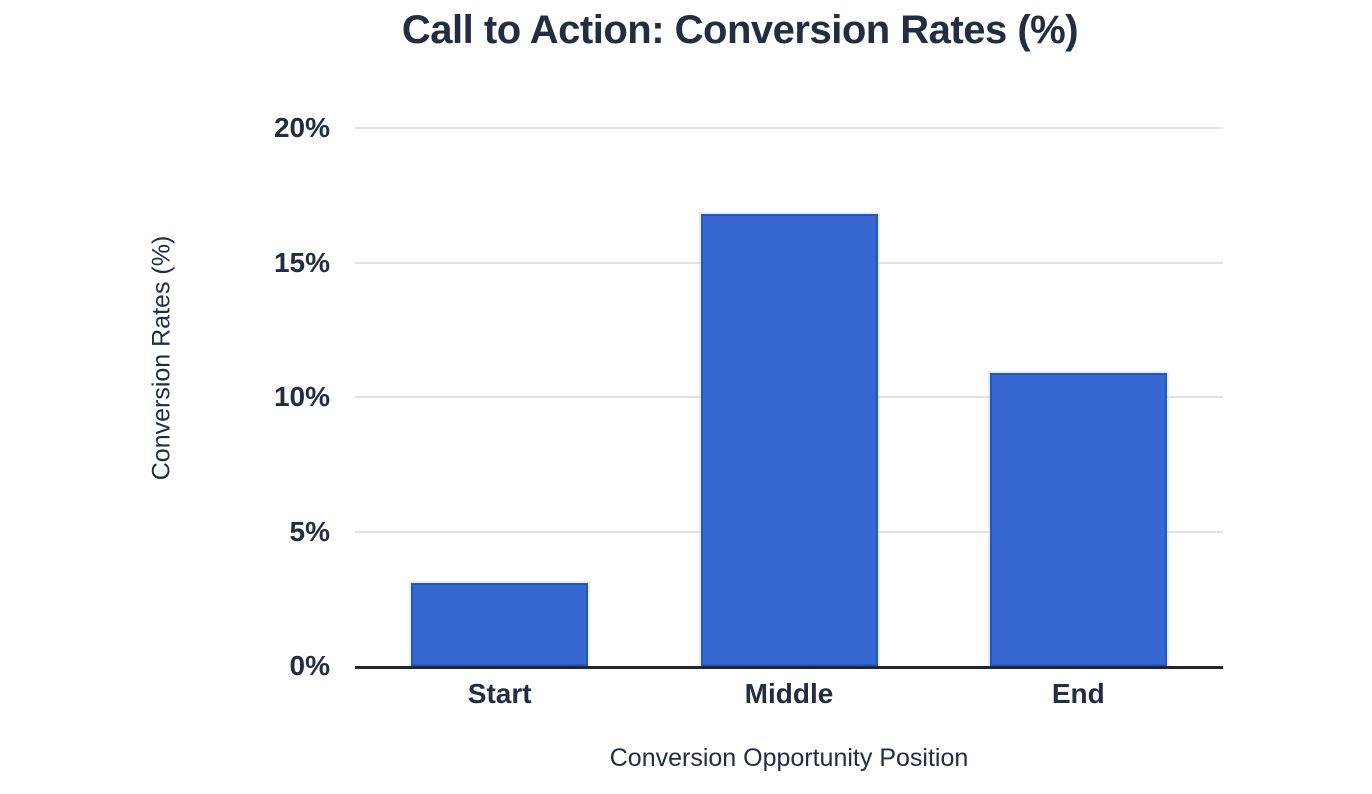 This screenshot has width=1372, height=794. What do you see at coordinates (301, 127) in the screenshot?
I see `y-tick-label-20: 20%` at bounding box center [301, 127].